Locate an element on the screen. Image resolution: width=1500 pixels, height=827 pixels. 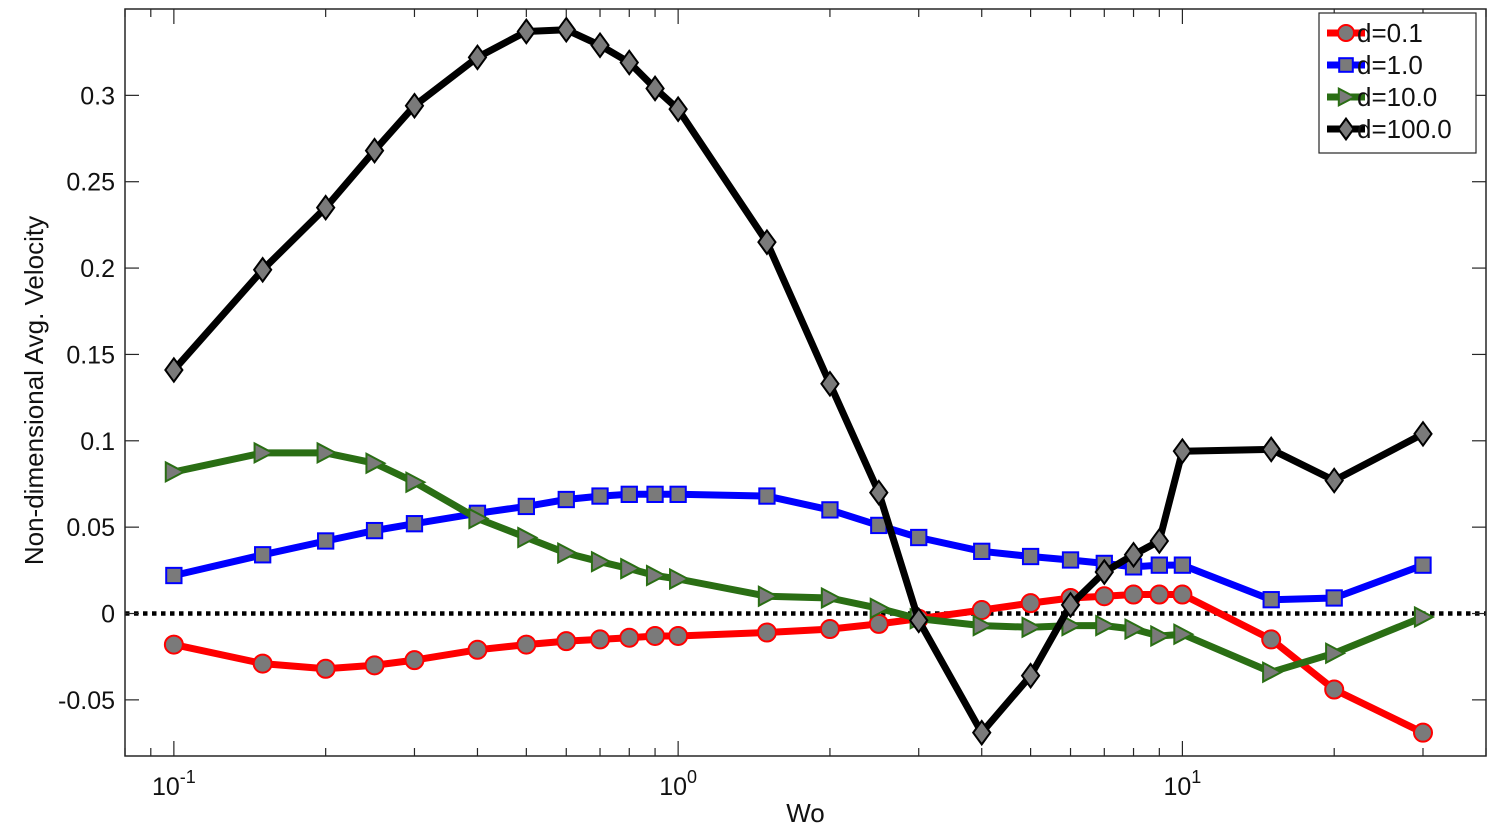
y-tick-label: 0.25 is located at coordinates (90, 183).